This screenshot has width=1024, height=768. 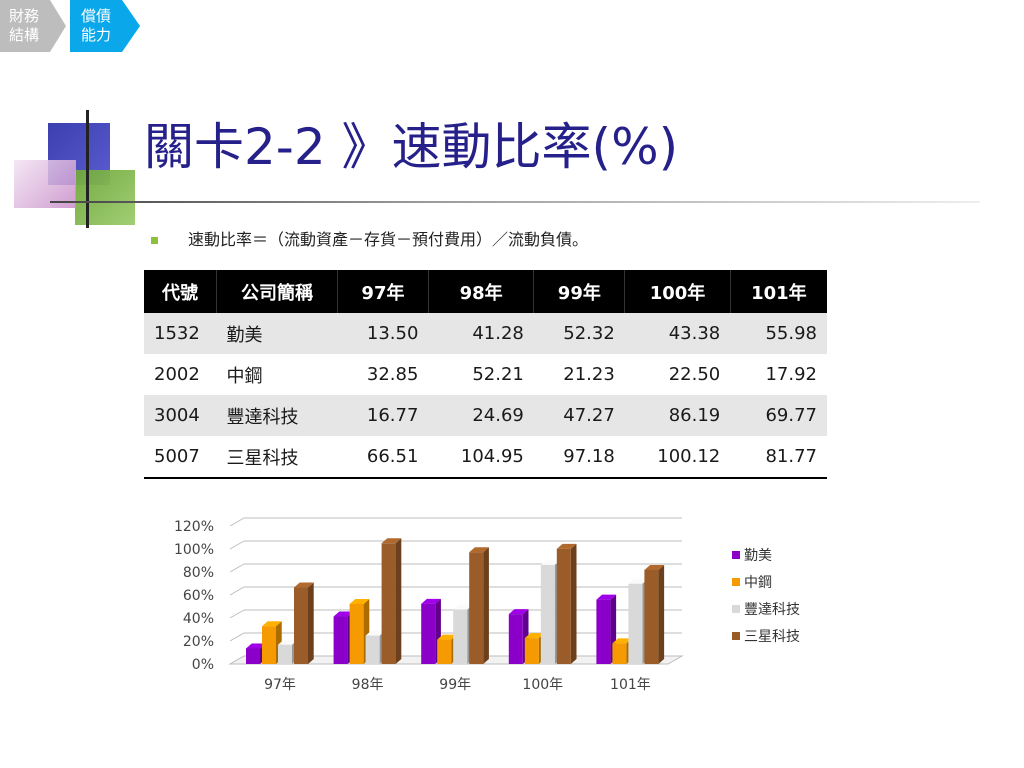 I want to click on column-header-100: 100年, so click(x=677, y=291).